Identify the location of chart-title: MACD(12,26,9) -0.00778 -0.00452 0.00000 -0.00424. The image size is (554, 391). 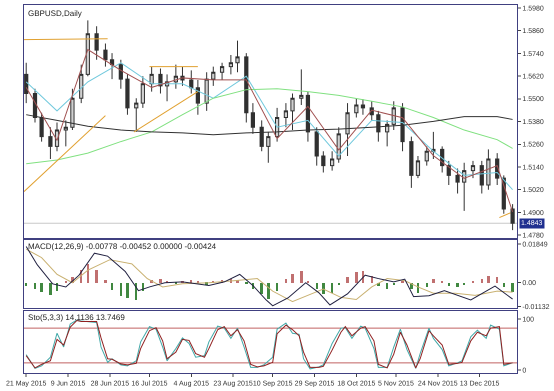
(122, 246).